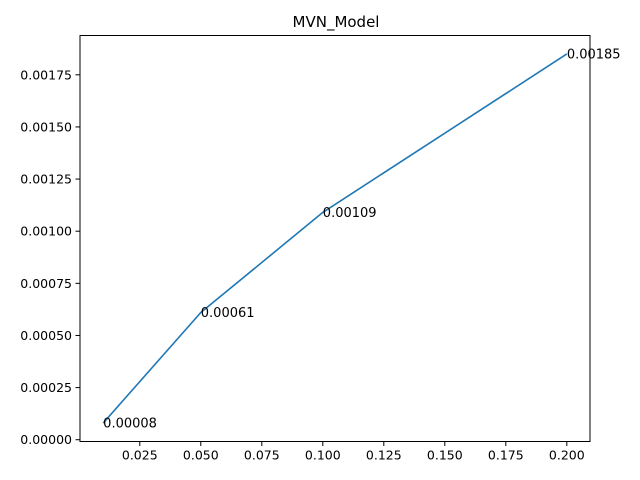 The width and height of the screenshot is (640, 480). I want to click on y-tick-label: 0.00150, so click(46, 126).